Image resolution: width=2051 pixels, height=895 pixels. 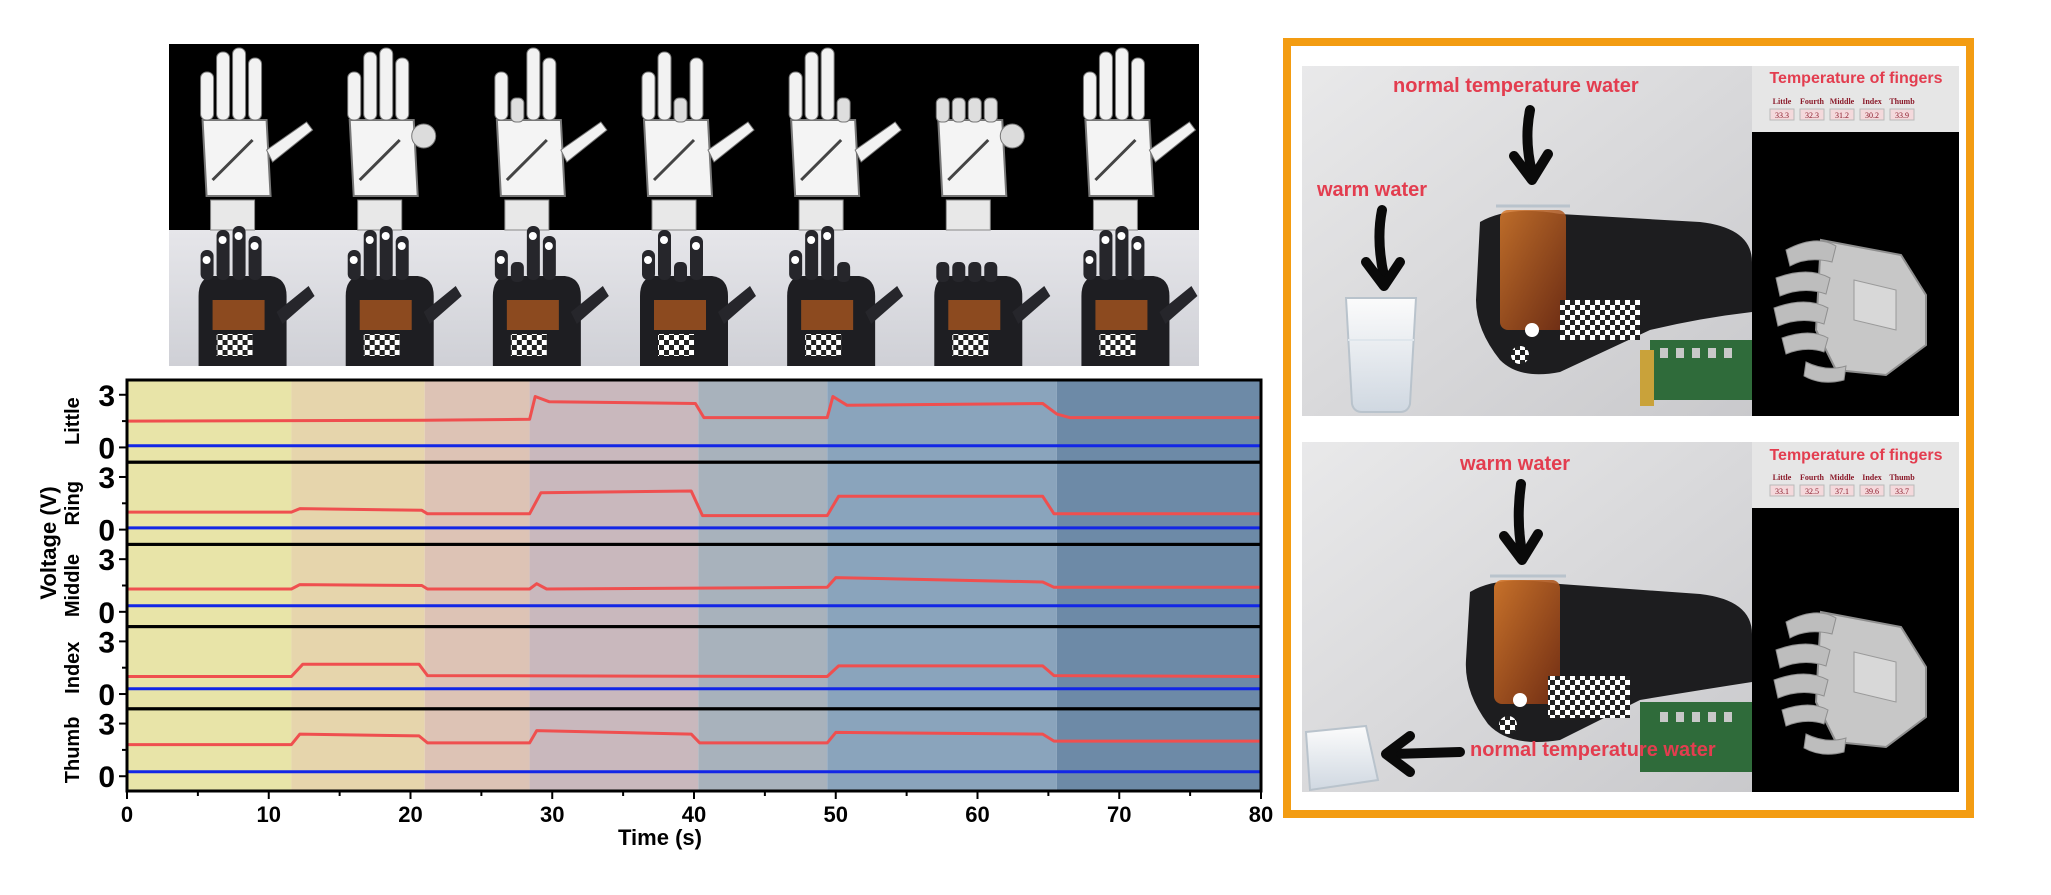 I want to click on finger-temperature: 32.3, so click(x=1812, y=115).